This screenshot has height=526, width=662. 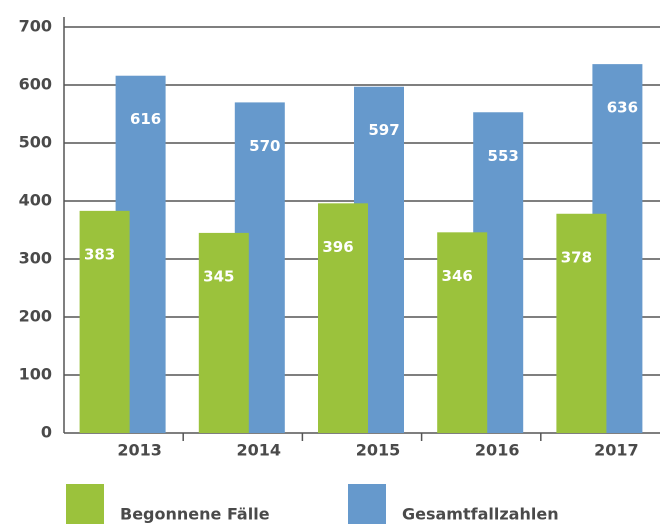 I want to click on y-tick-label: 200, so click(x=35, y=316).